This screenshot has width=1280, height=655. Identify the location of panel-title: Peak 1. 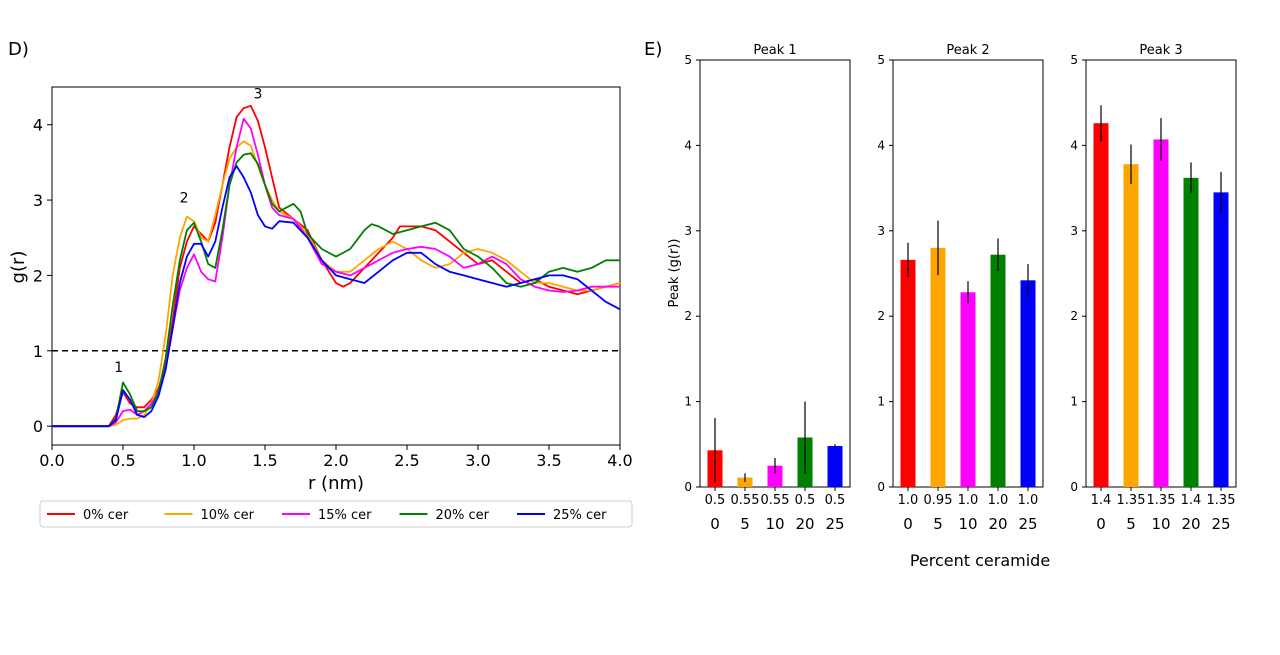
(774, 50).